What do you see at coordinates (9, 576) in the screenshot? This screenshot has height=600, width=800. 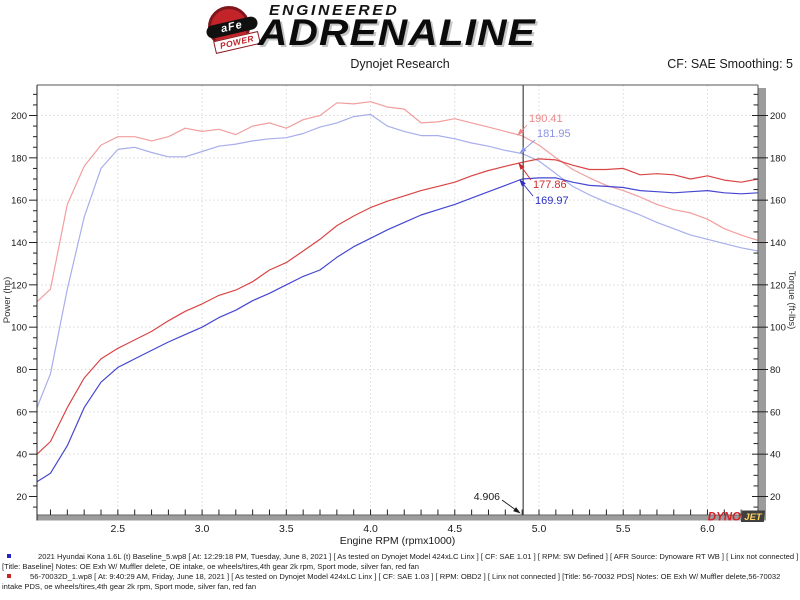 I see `pds-run-swatch` at bounding box center [9, 576].